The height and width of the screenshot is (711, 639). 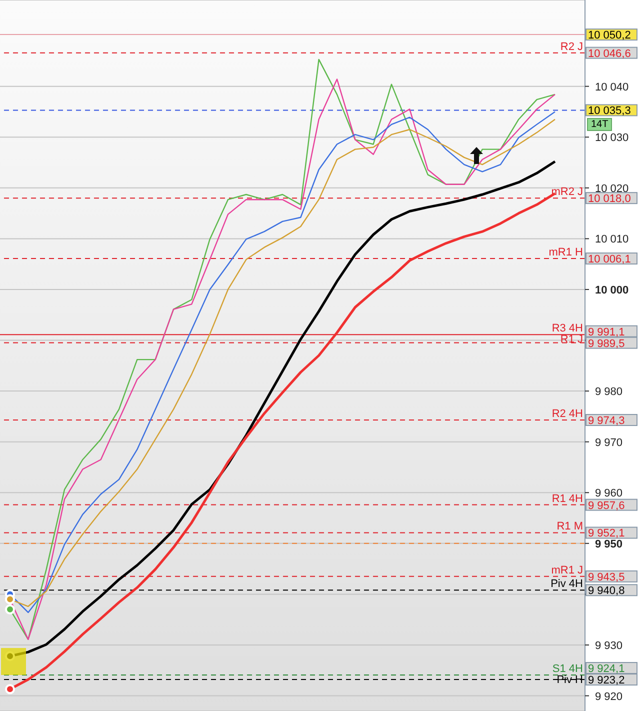 What do you see at coordinates (612, 290) in the screenshot?
I see `y-tick-label: 10 000` at bounding box center [612, 290].